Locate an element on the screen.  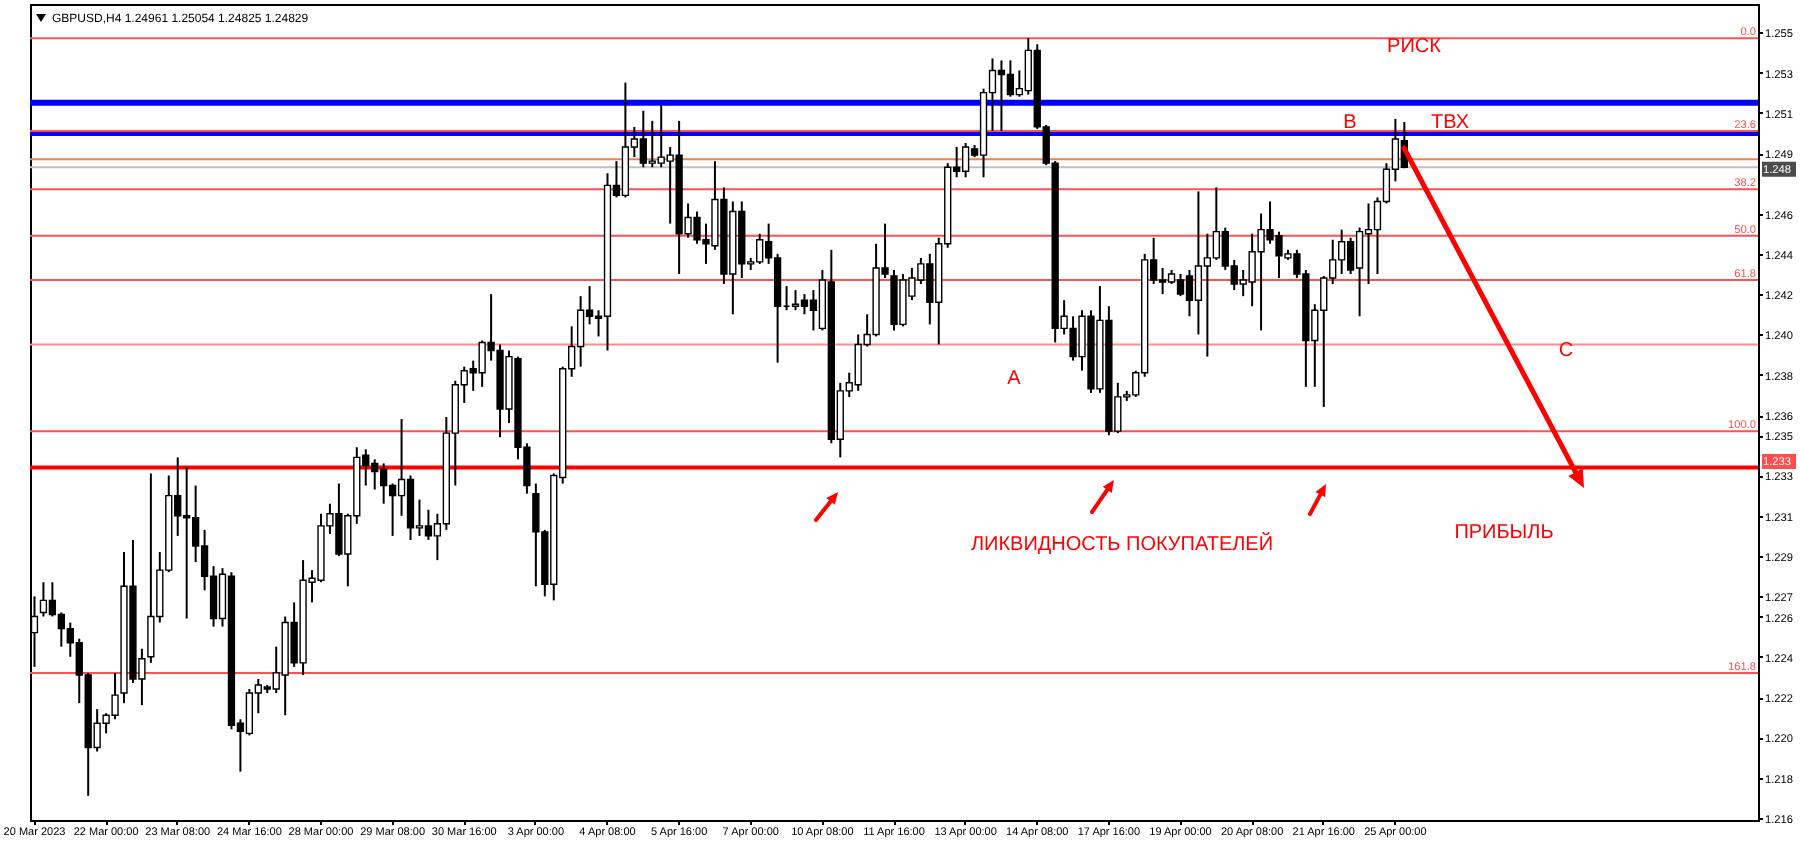
annotation: ЛИКВИДНОСТЬ ПОКУПАТЕЛЕЙ is located at coordinates (1122, 543).